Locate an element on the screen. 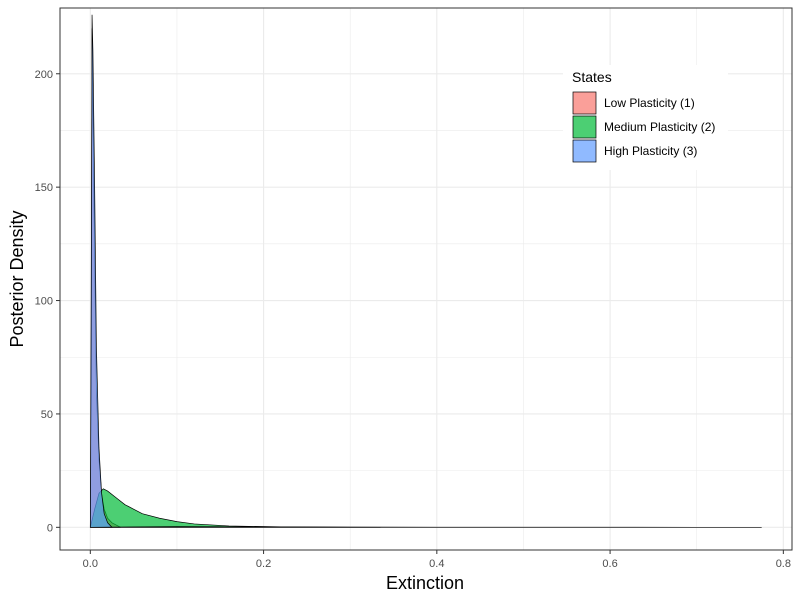  y-tick-label: 200 is located at coordinates (44, 75).